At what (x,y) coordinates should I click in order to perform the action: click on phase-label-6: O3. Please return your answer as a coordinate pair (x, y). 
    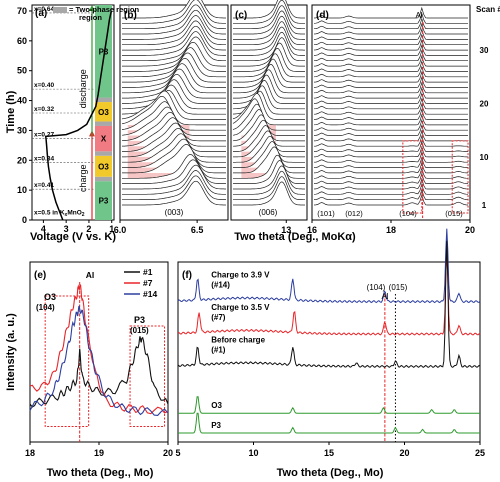
    Looking at the image, I should click on (103, 112).